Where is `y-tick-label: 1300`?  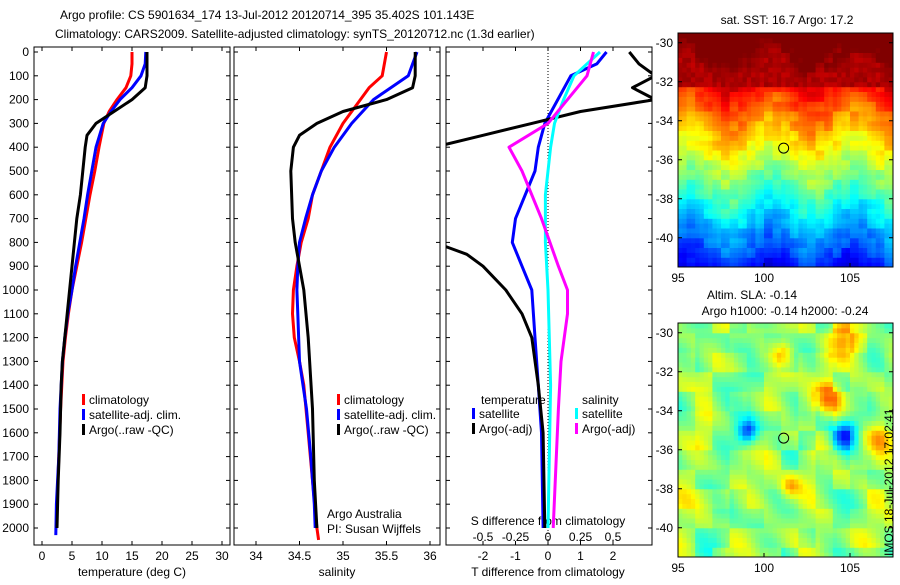
y-tick-label: 1300 is located at coordinates (15, 361).